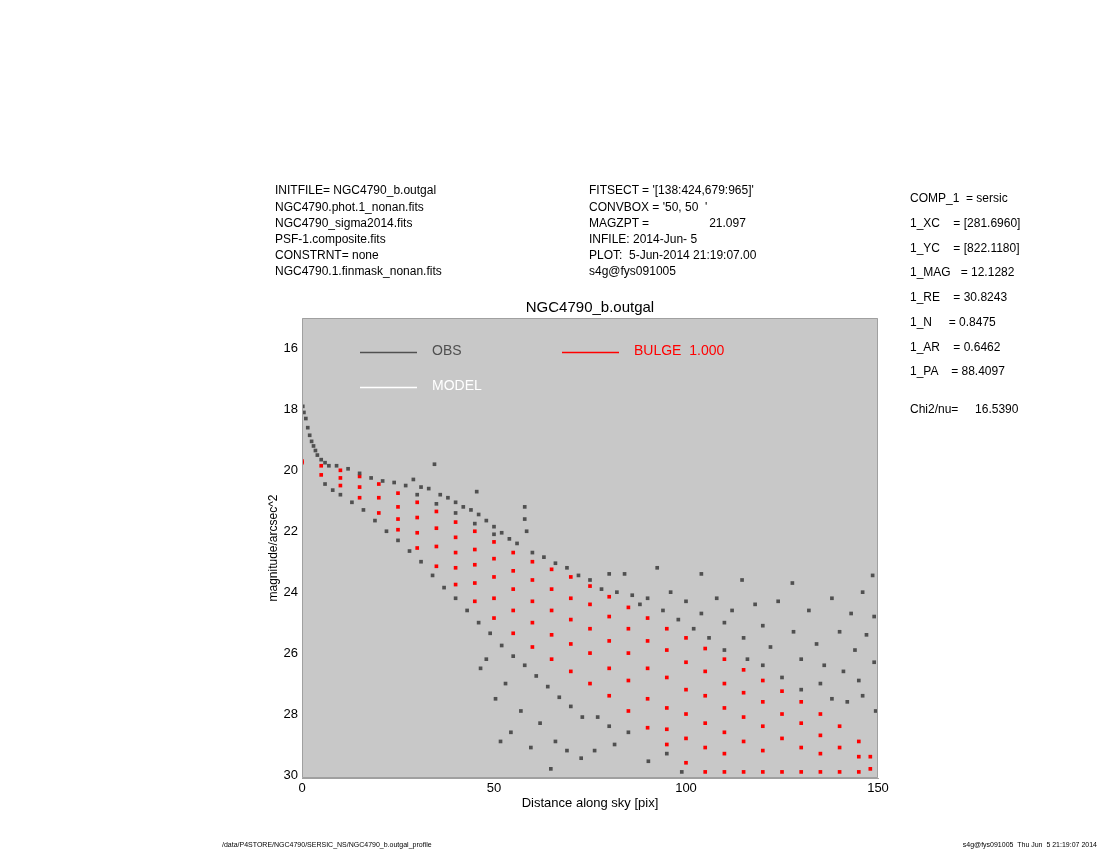  What do you see at coordinates (878, 788) in the screenshot?
I see `x-tick-label: 150` at bounding box center [878, 788].